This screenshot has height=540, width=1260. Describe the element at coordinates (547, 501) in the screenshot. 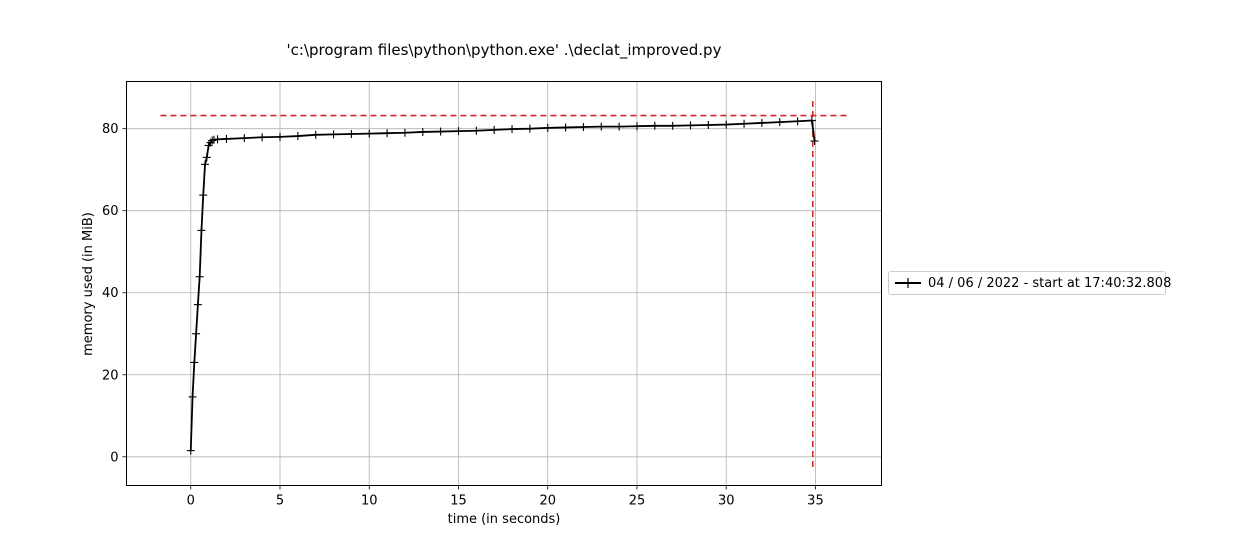

I see `x-tick-label: 20` at that location.